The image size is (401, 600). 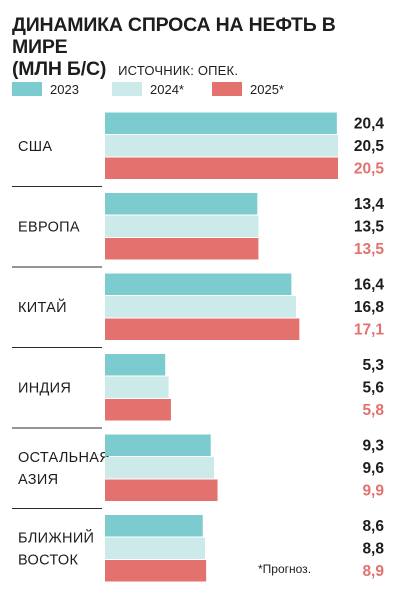 I want to click on legend: 2023 2024* 2025*, so click(x=202, y=90).